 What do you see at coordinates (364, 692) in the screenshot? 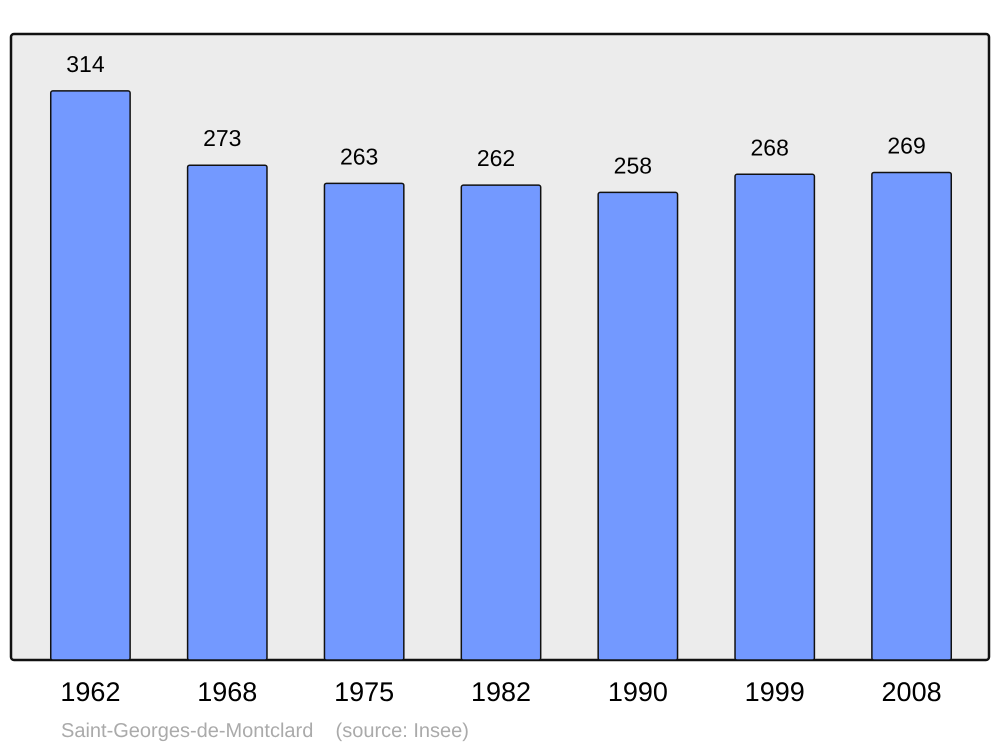
I see `x-tick-label: 1975` at bounding box center [364, 692].